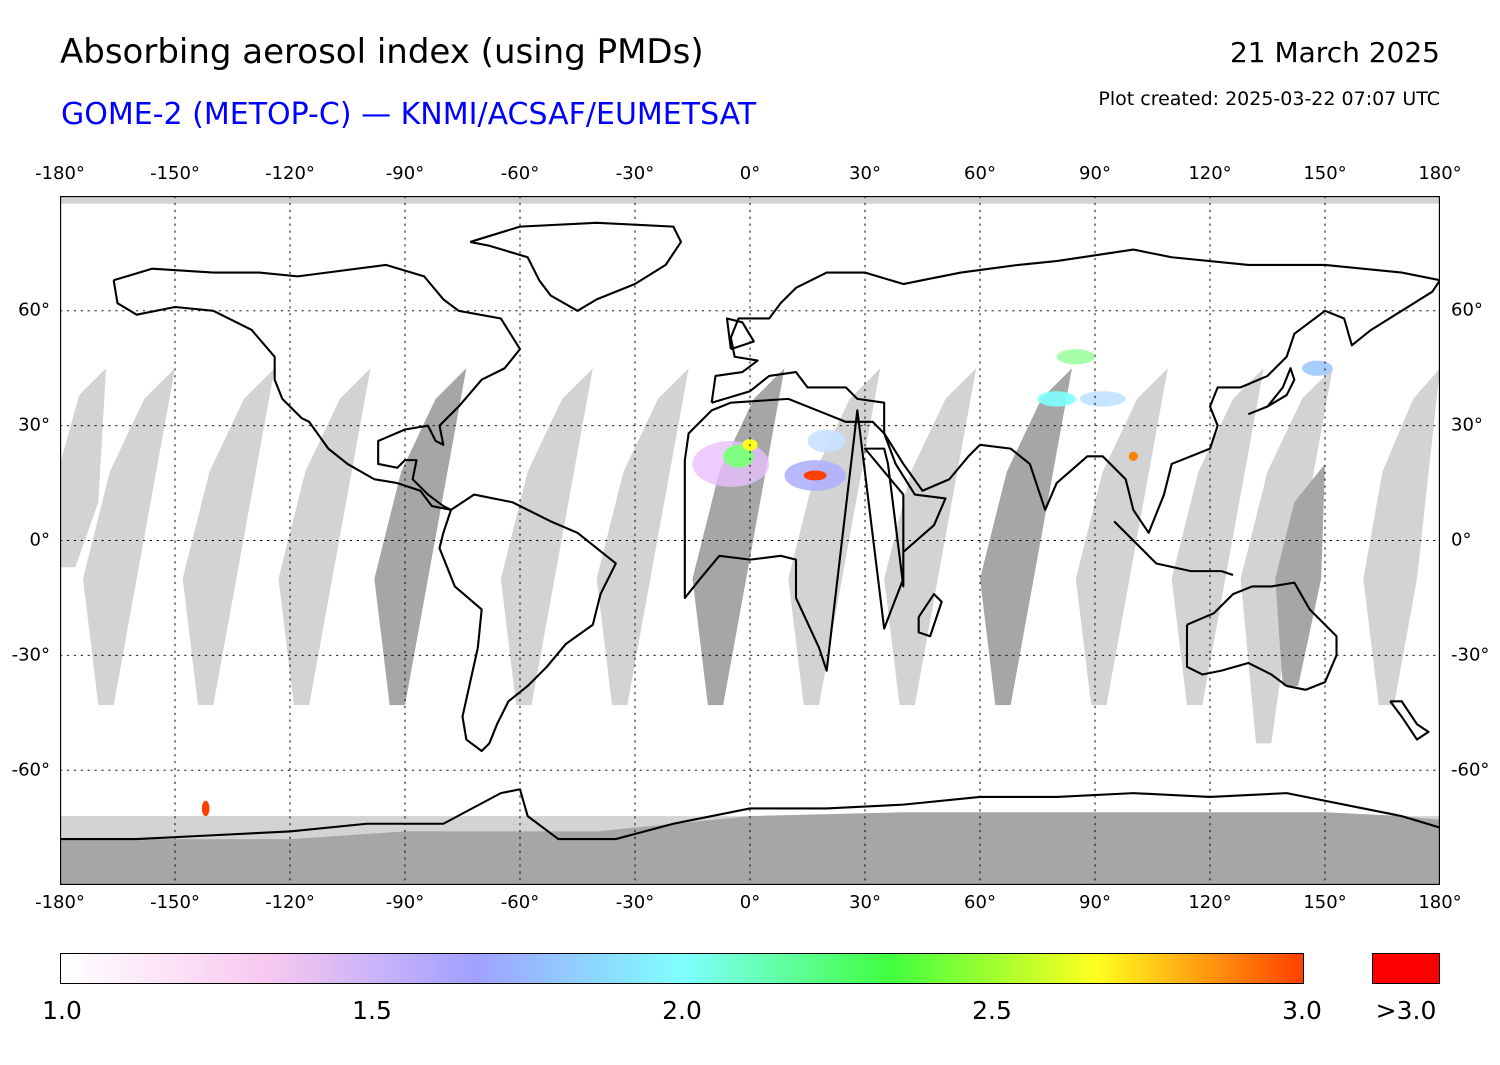 The width and height of the screenshot is (1500, 1065). Describe the element at coordinates (60, 173) in the screenshot. I see `lon-label-top: -180°` at that location.